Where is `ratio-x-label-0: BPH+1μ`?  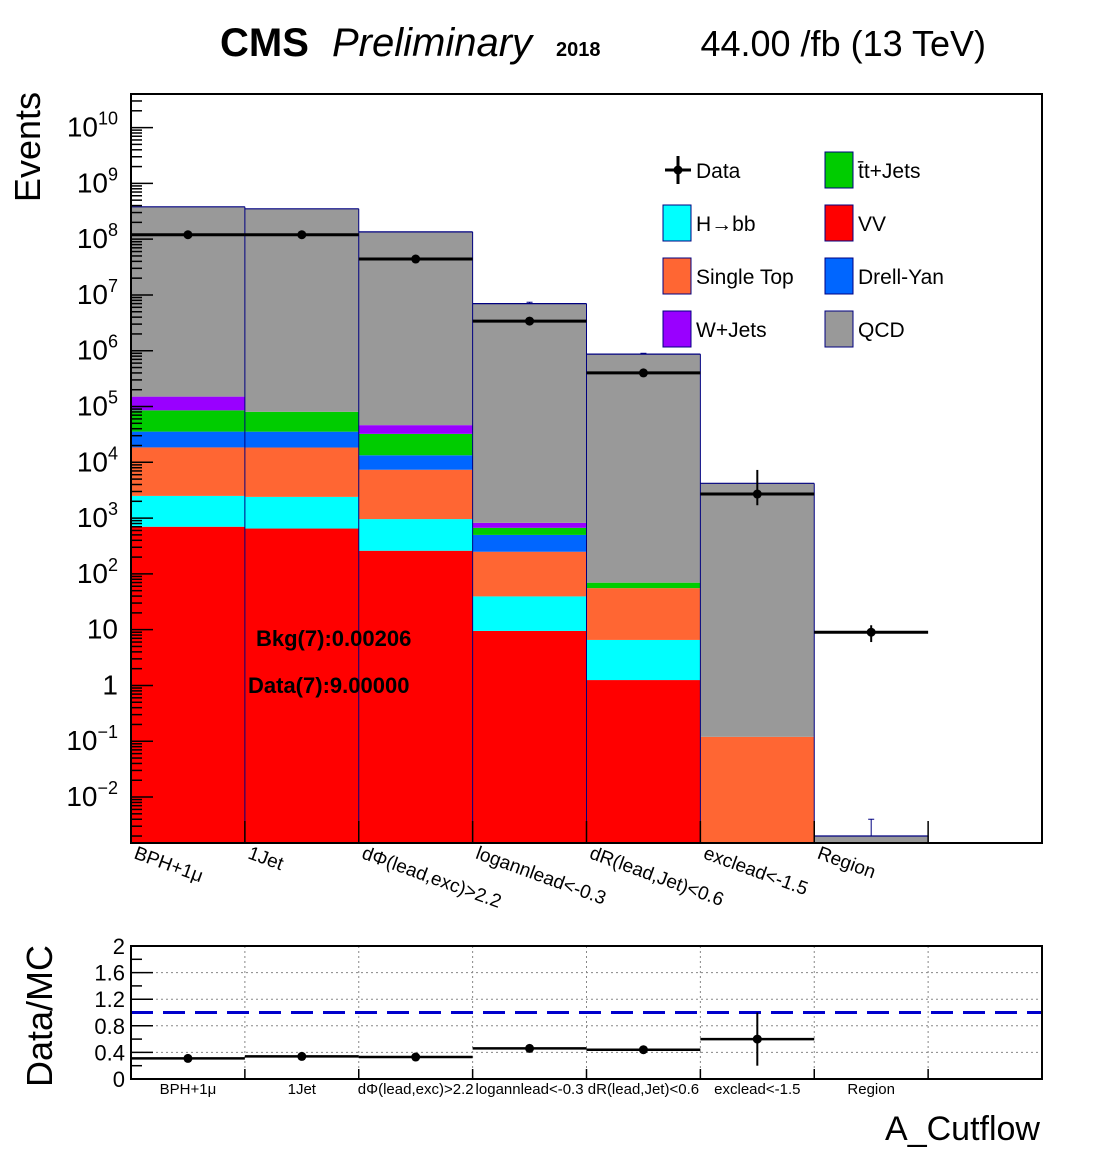 ratio-x-label-0: BPH+1μ is located at coordinates (188, 1089).